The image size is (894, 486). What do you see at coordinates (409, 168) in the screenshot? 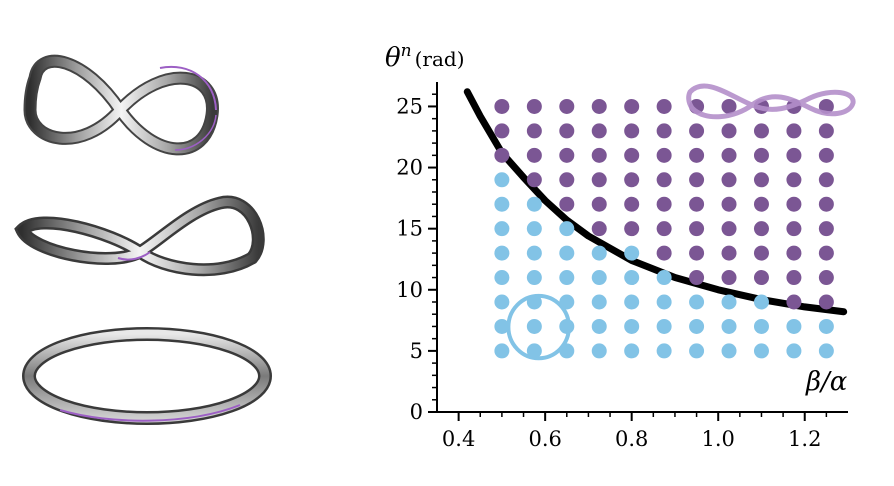
I see `y-tick-label: 20` at bounding box center [409, 168].